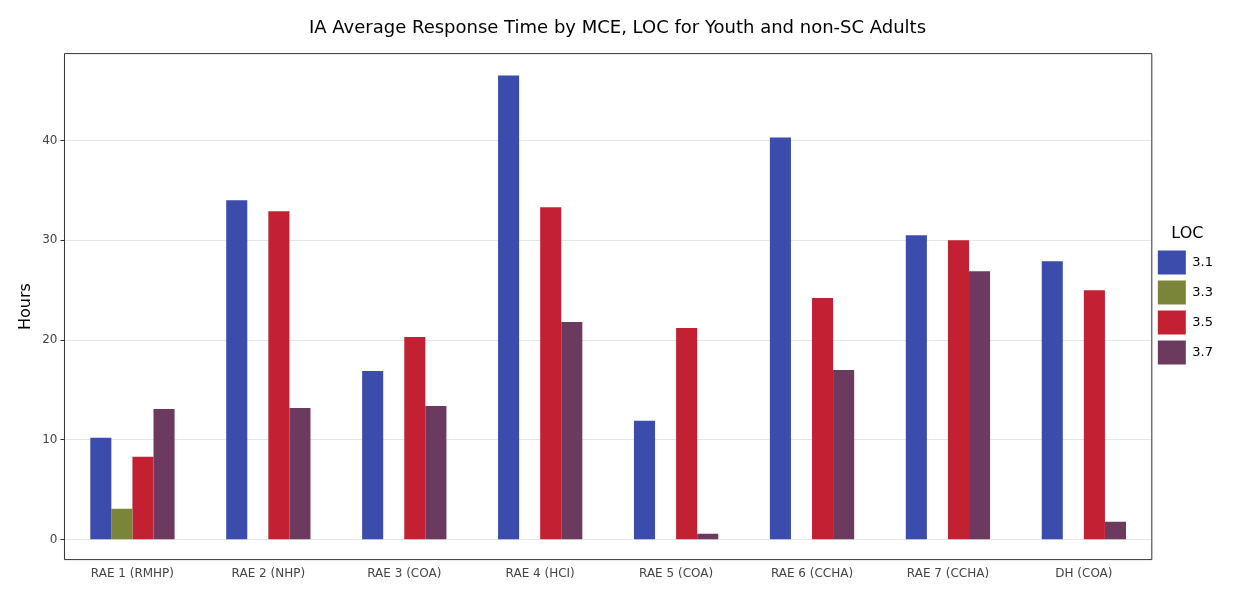 The image size is (1241, 596). I want to click on legend-label: 3.1, so click(1203, 261).